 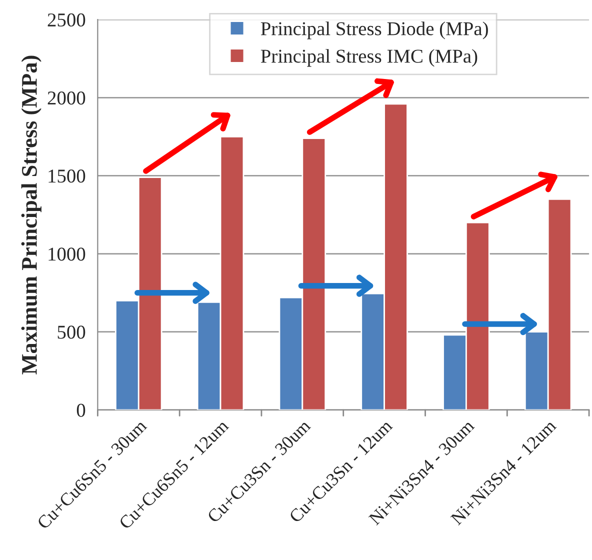 I want to click on y-tick-label: 2500, so click(x=67, y=20).